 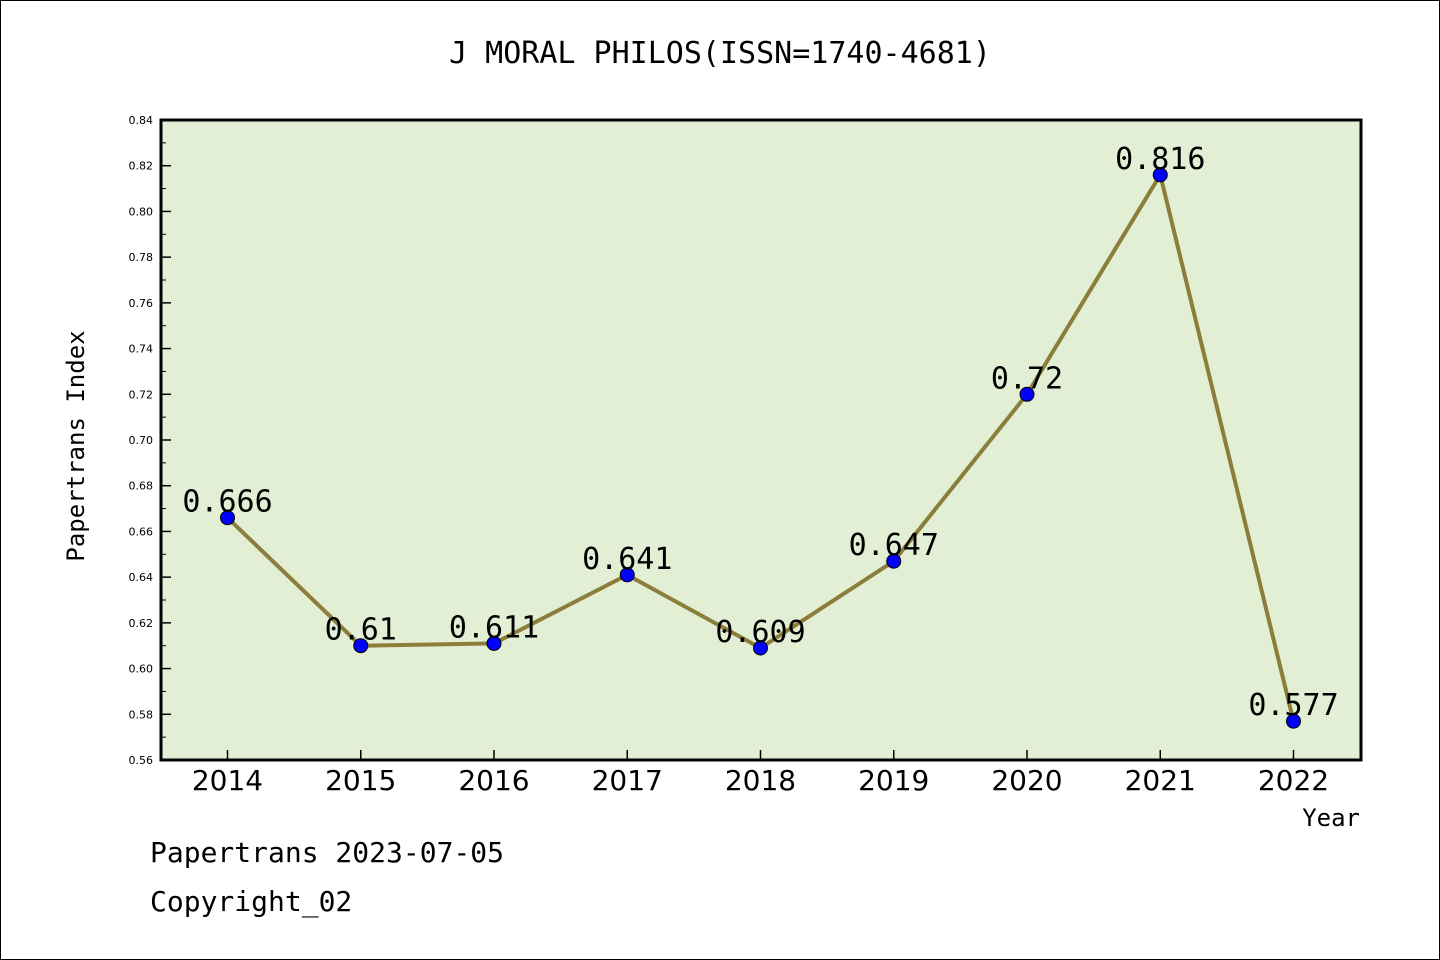 What do you see at coordinates (894, 545) in the screenshot?
I see `data-label: 0.647` at bounding box center [894, 545].